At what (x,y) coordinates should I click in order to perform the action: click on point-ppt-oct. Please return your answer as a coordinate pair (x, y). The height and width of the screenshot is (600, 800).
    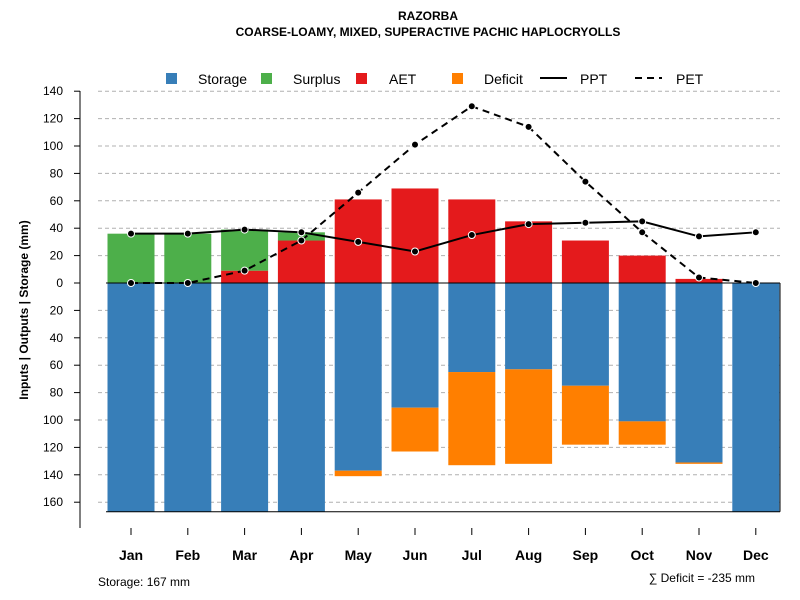
    Looking at the image, I should click on (642, 221).